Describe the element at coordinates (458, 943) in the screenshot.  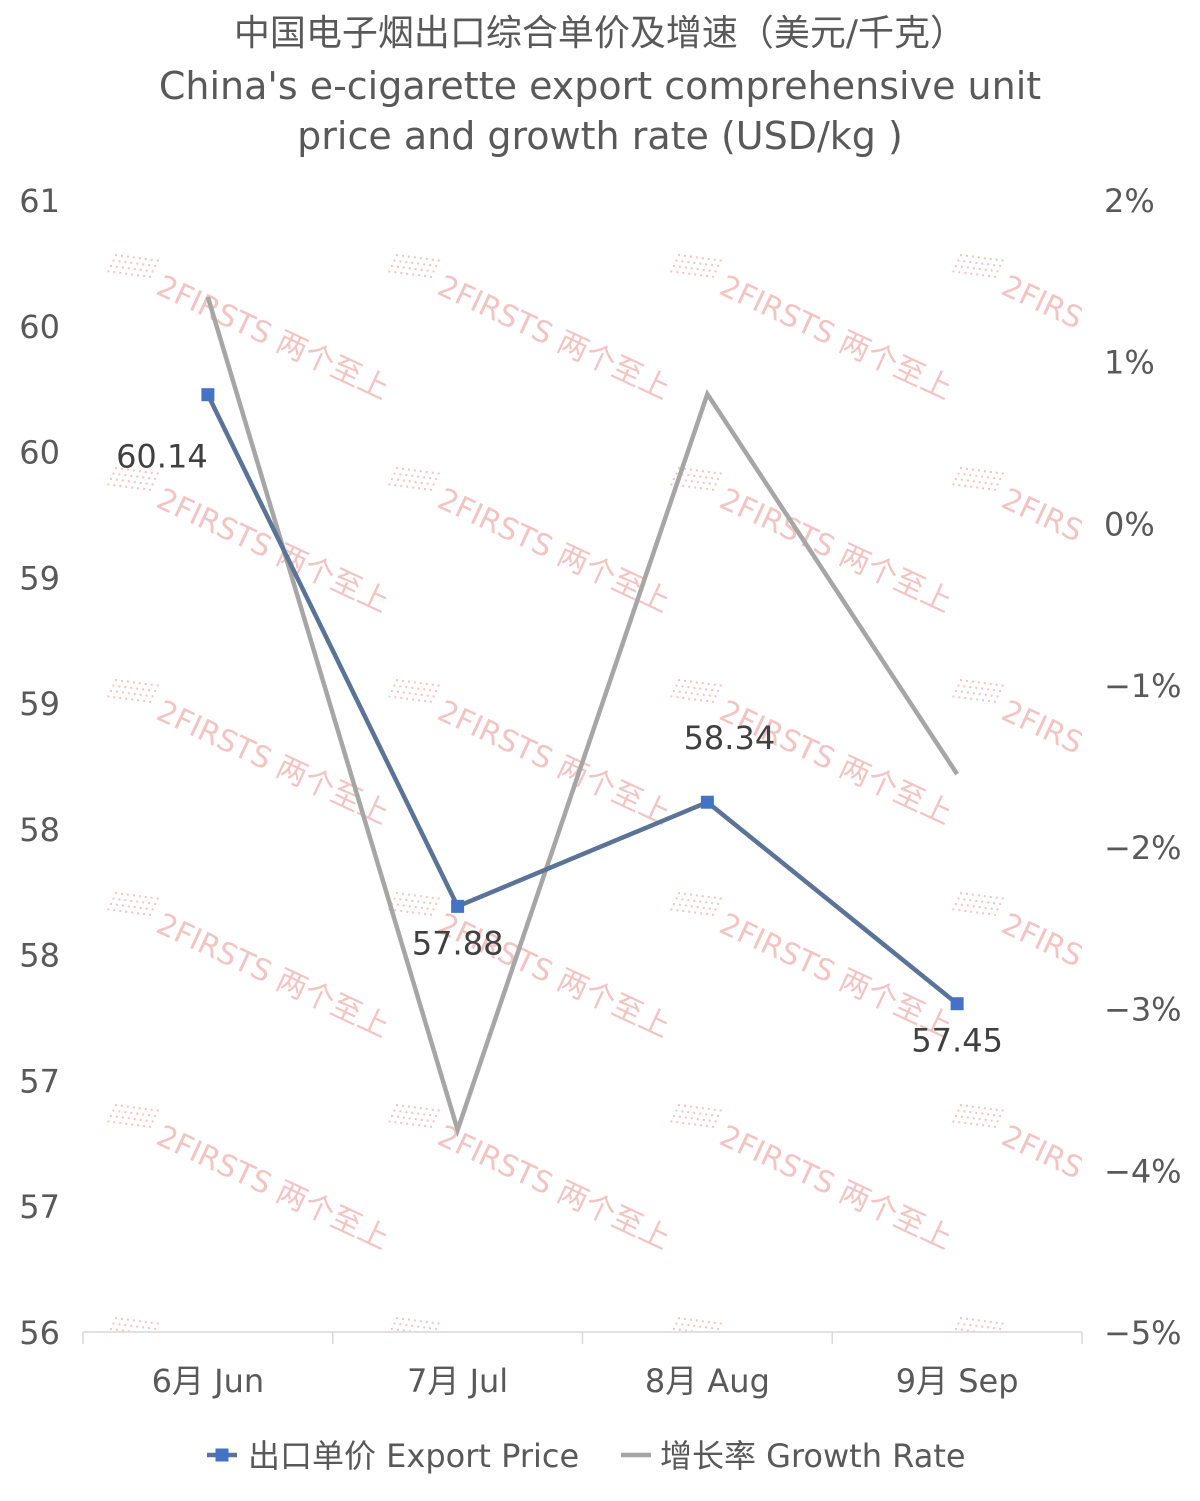
I see `export-price-data-label: 57.88` at that location.